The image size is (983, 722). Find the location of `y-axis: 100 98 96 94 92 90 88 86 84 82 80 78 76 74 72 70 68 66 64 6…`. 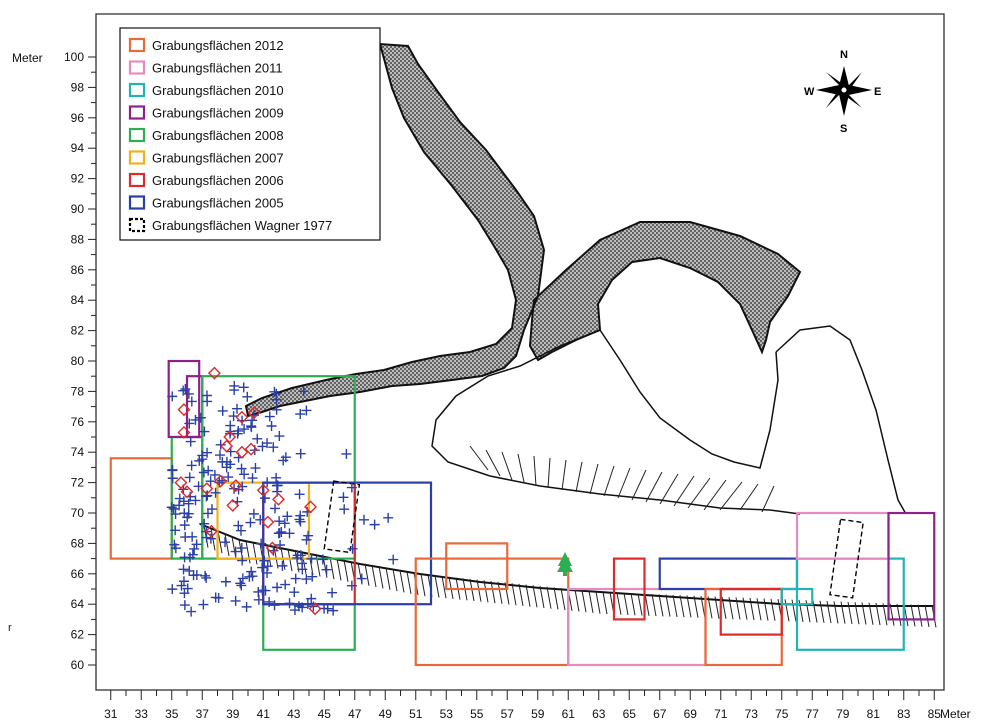

y-axis: 100 98 96 94 92 90 88 86 84 82 80 78 76 74 72 70 68 66 64 6… is located at coordinates (80, 361).